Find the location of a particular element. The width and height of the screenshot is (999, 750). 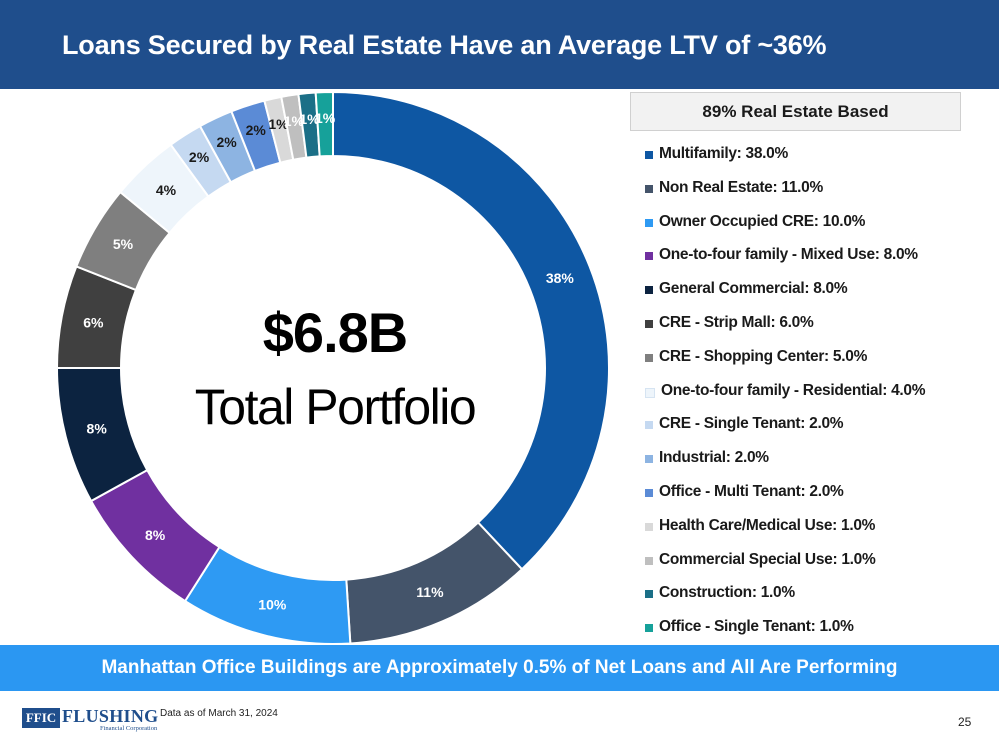

legend-item: One-to-four family - Mixed Use: 8.0% is located at coordinates (820, 263).